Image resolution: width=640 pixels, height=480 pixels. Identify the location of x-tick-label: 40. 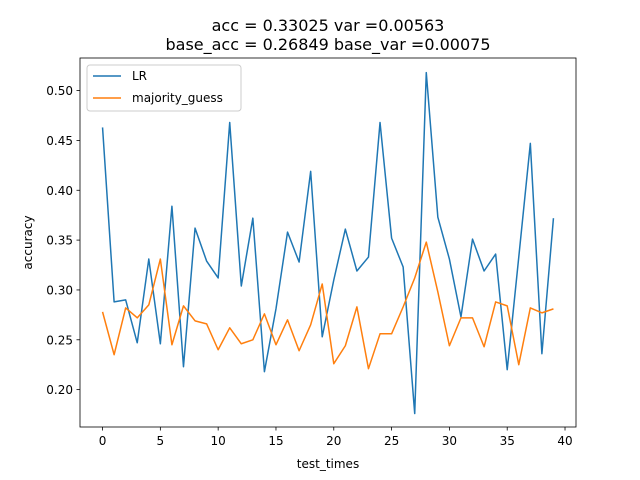
(564, 441).